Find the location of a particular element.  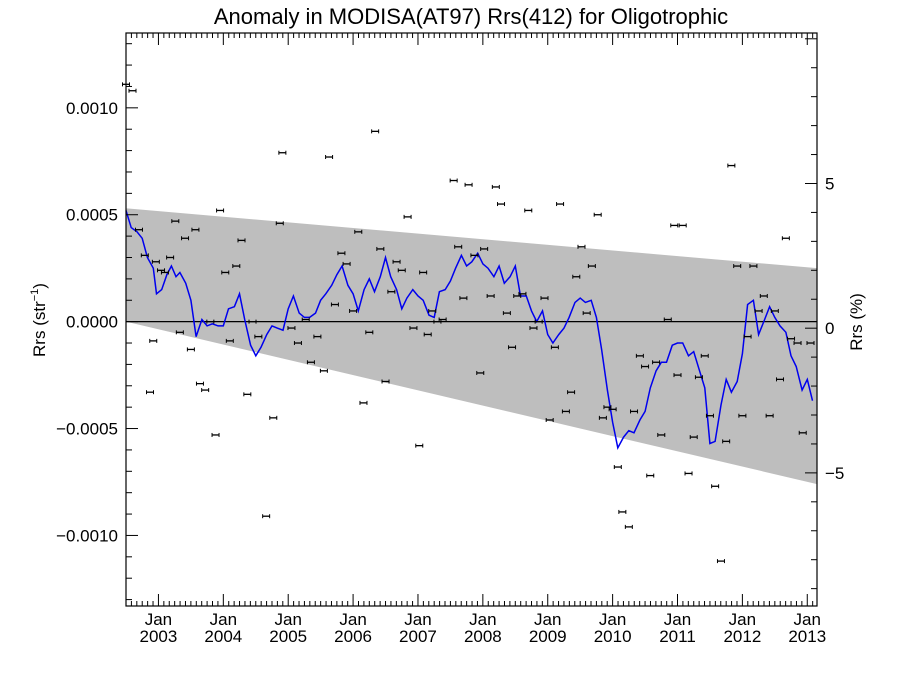

y-axis-left-label: Rrs (str−1) is located at coordinates (39, 320).